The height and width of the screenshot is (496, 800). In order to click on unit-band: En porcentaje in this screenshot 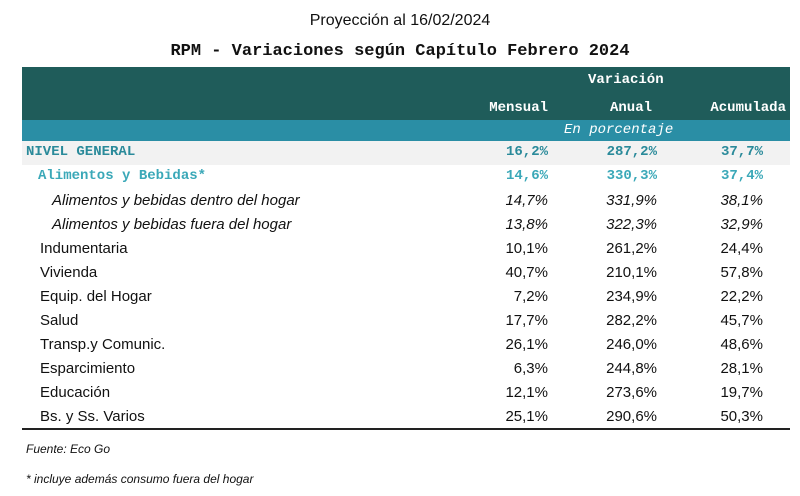, I will do `click(406, 130)`.